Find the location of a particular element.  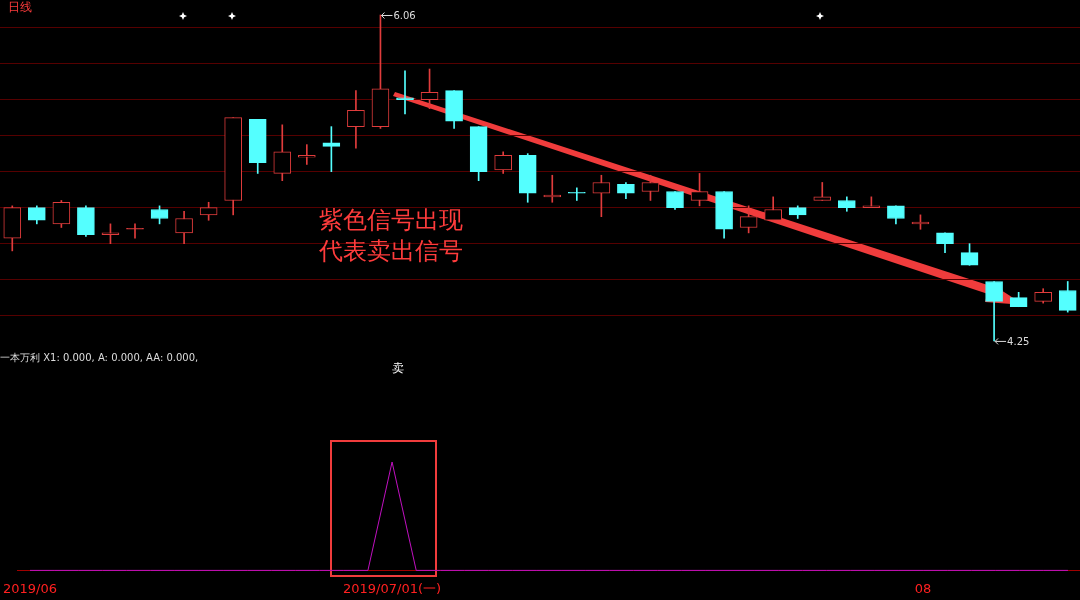

annotation: 紫色信号出现 is located at coordinates (390, 219).